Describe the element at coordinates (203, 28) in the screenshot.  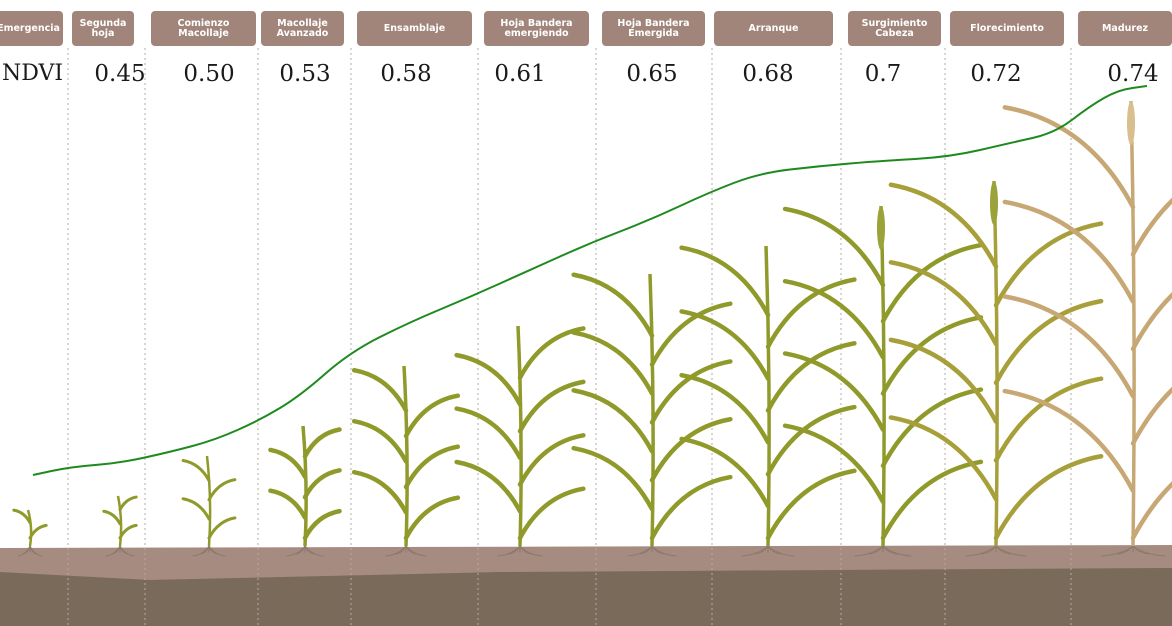
I see `stage-header-3: Comienzo Macollaje` at that location.